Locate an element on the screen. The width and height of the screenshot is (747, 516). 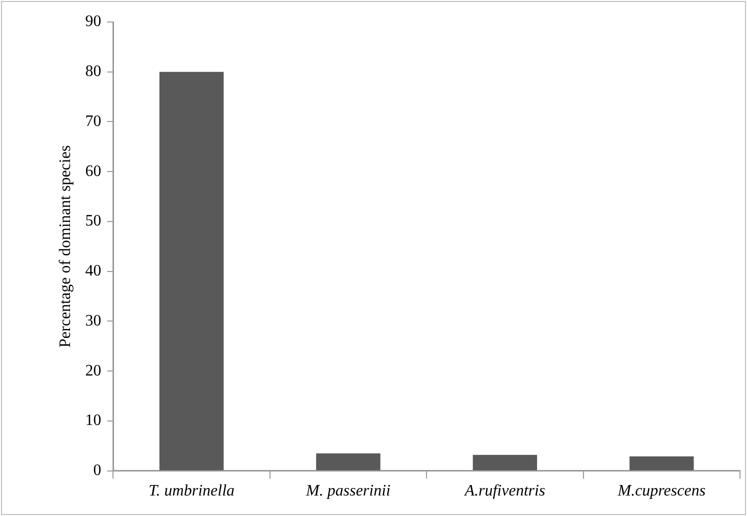
y-tick-label: 50 is located at coordinates (93, 221).